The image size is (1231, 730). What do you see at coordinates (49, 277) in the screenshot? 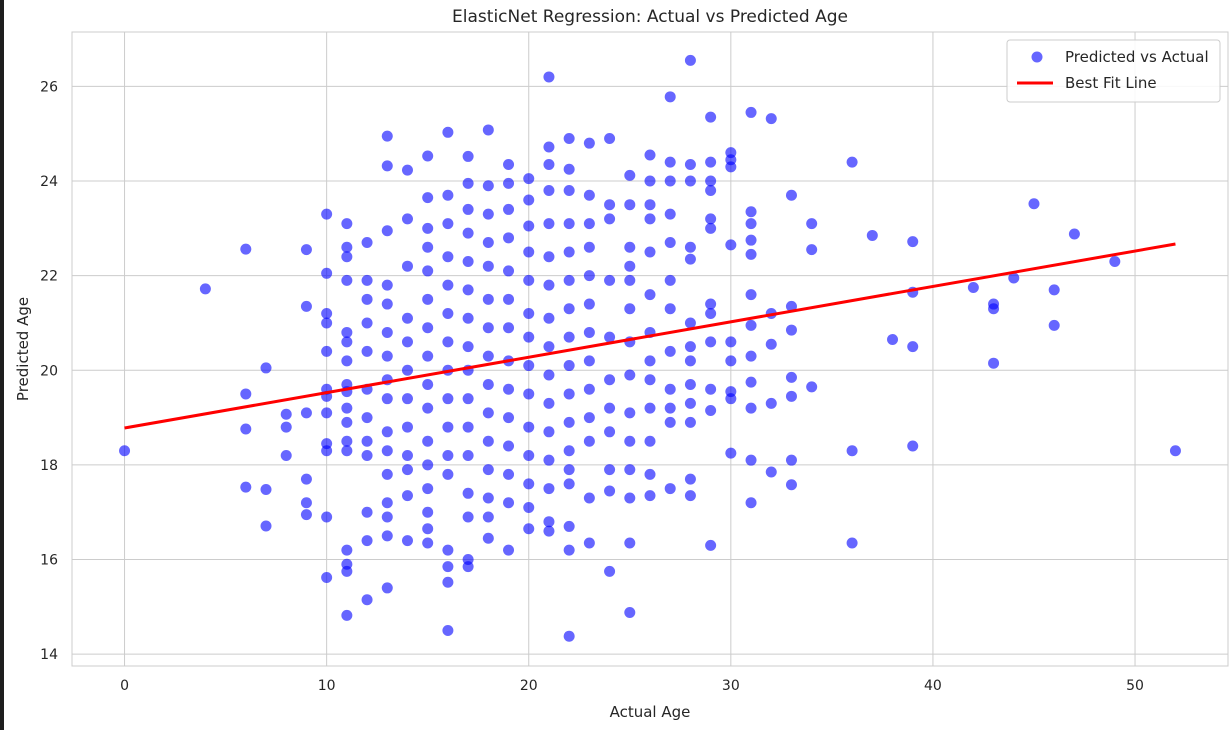
I see `y-tick-label: 22` at bounding box center [49, 277].